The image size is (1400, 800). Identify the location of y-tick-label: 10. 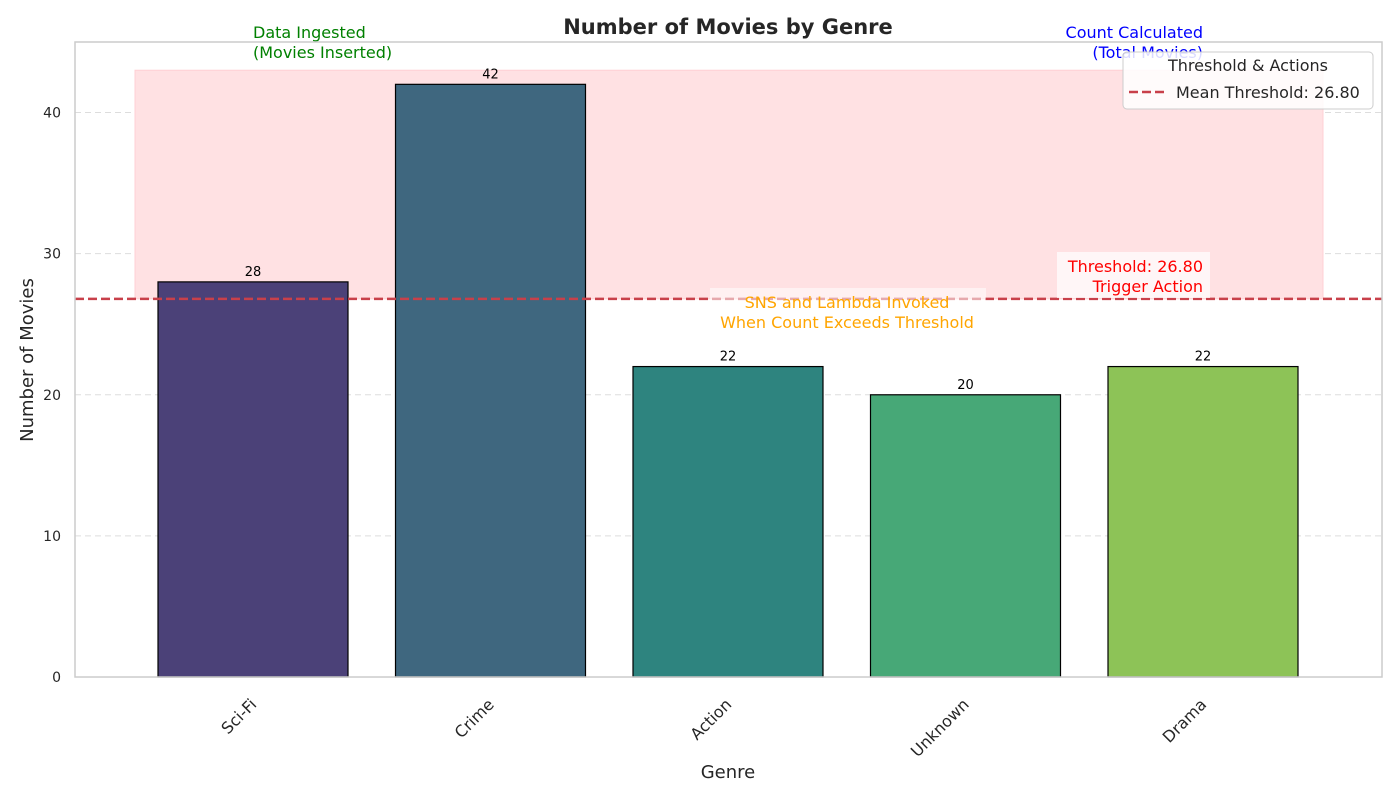
(52, 537).